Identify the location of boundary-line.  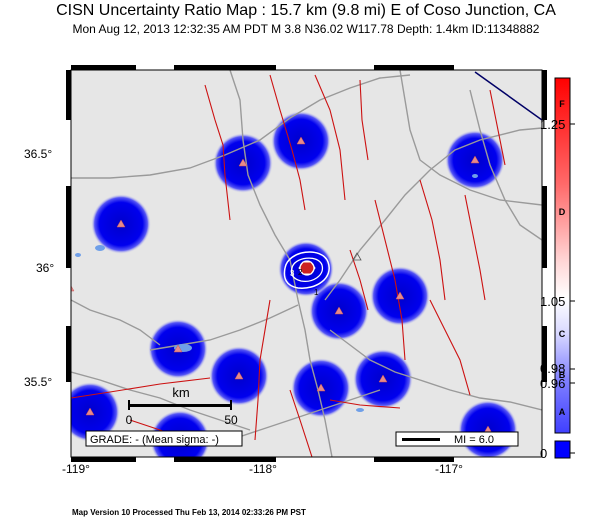
(508, 96).